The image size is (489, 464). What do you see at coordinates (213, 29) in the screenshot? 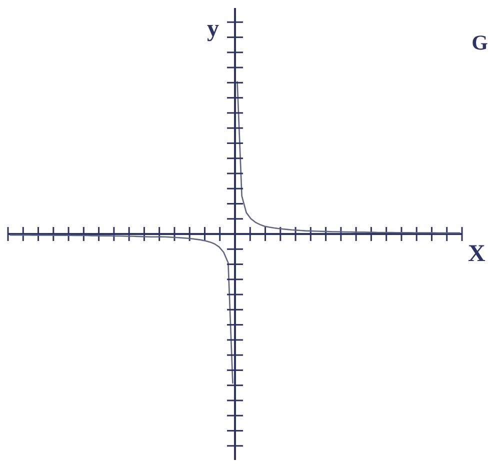
I see `y-axis-title: y` at bounding box center [213, 29].